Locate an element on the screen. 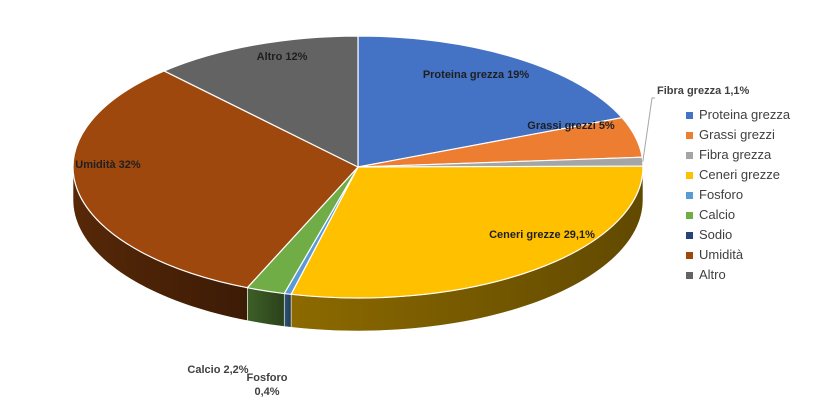 This screenshot has width=830, height=410. legend-item-altro: Altro is located at coordinates (706, 274).